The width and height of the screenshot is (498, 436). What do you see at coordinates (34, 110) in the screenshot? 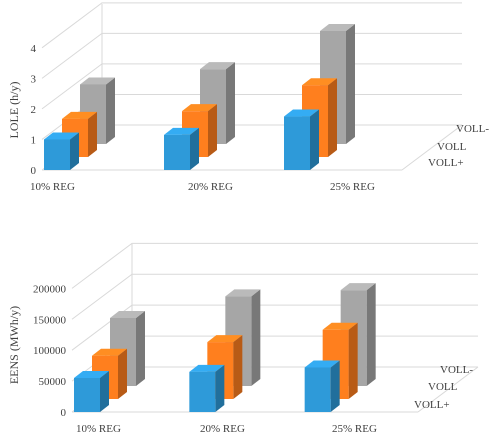
I see `y-tick-label: 2` at bounding box center [34, 110].